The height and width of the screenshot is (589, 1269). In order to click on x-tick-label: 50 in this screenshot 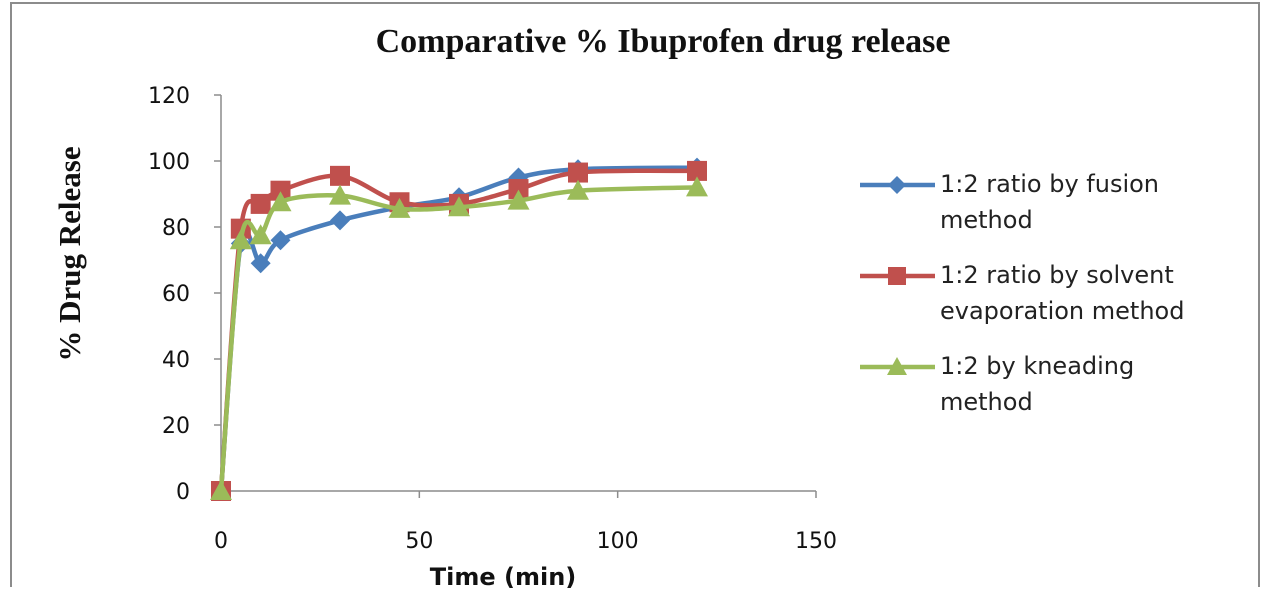, I will do `click(419, 541)`.